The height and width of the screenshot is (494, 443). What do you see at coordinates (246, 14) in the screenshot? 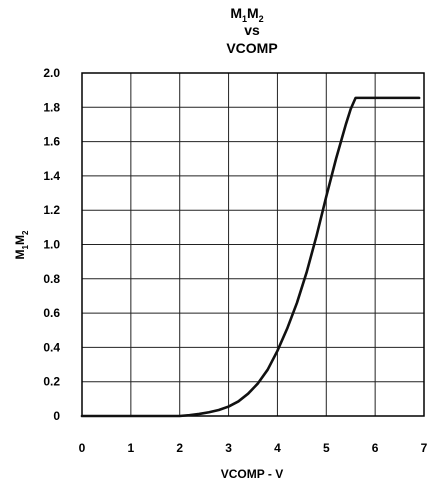
I see `chart-title-line1: M1M2` at bounding box center [246, 14].